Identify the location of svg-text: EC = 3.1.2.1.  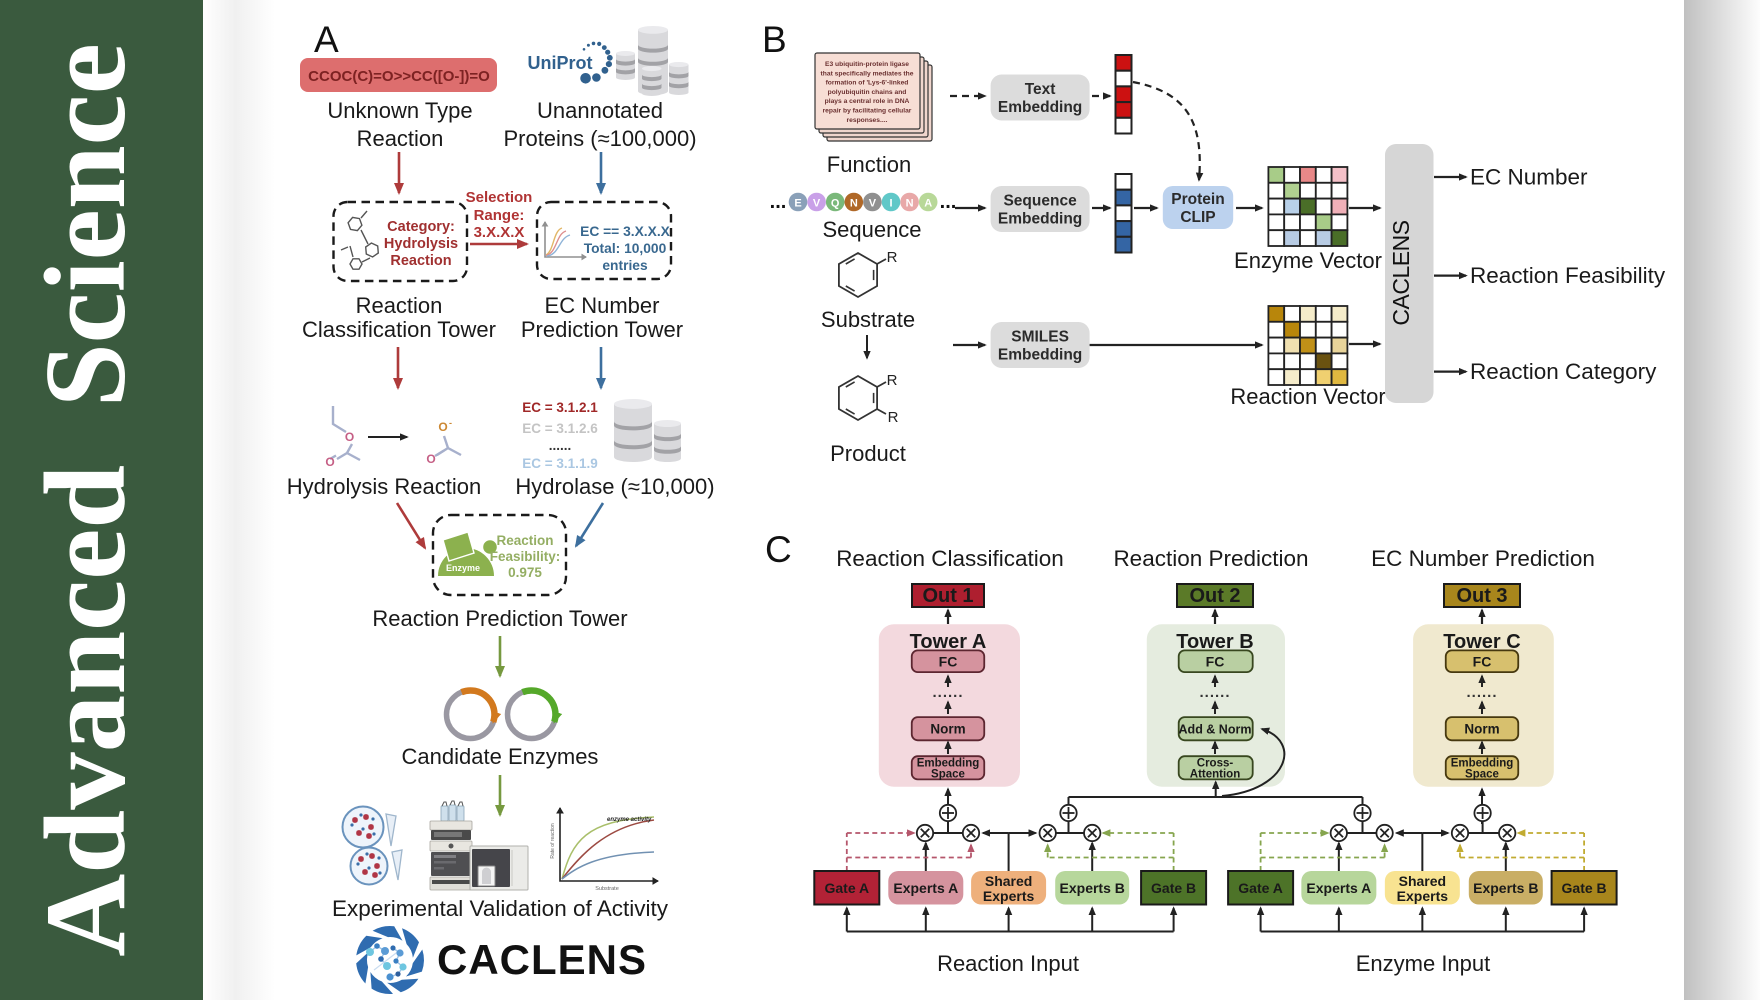
(560, 407).